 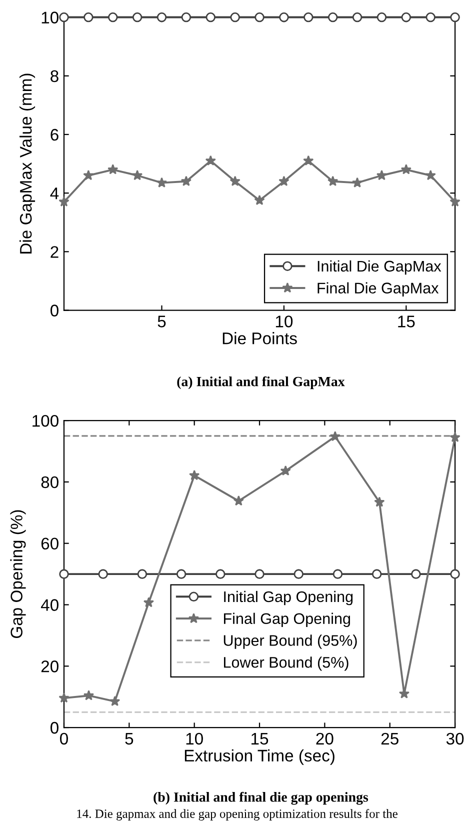 I want to click on legend-label: Initial Gap Opening, so click(x=288, y=598).